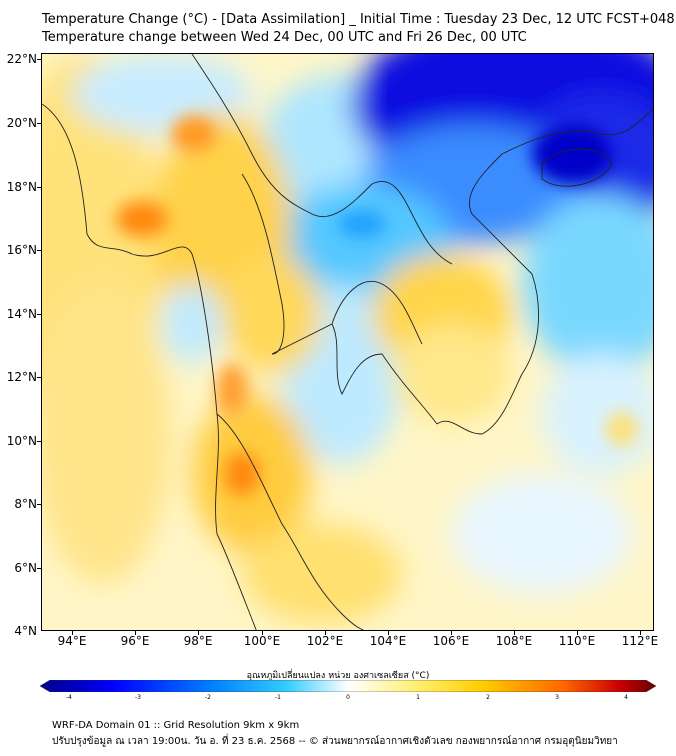 The image size is (676, 756). I want to click on colorbar-tick-label: -2, so click(208, 697).